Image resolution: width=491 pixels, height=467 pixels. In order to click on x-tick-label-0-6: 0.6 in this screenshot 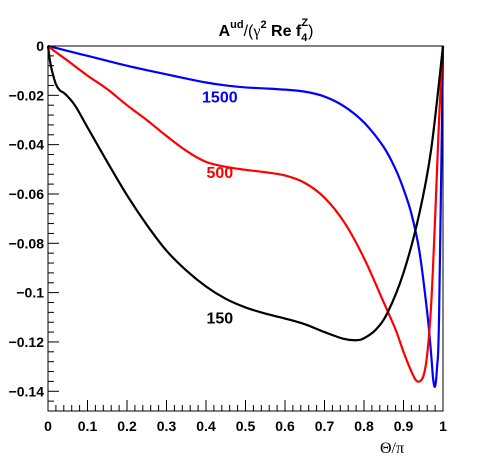, I will do `click(285, 426)`.